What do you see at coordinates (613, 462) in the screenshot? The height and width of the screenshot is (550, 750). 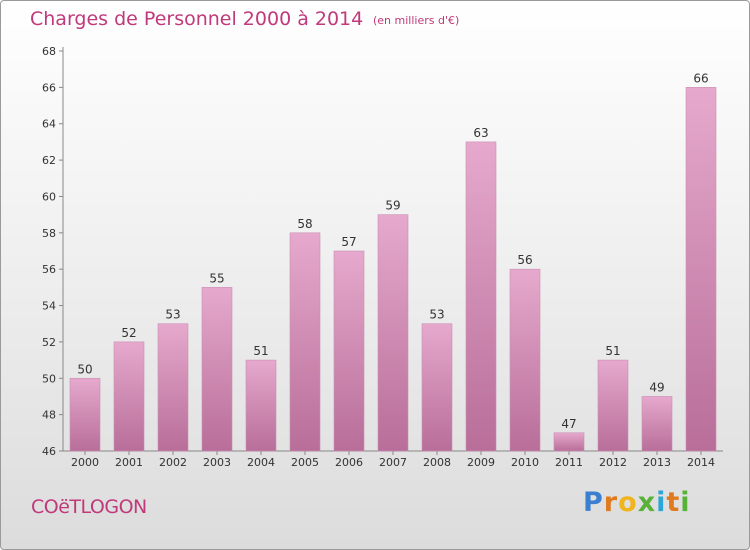 I see `x-tick-label: 2012` at bounding box center [613, 462].